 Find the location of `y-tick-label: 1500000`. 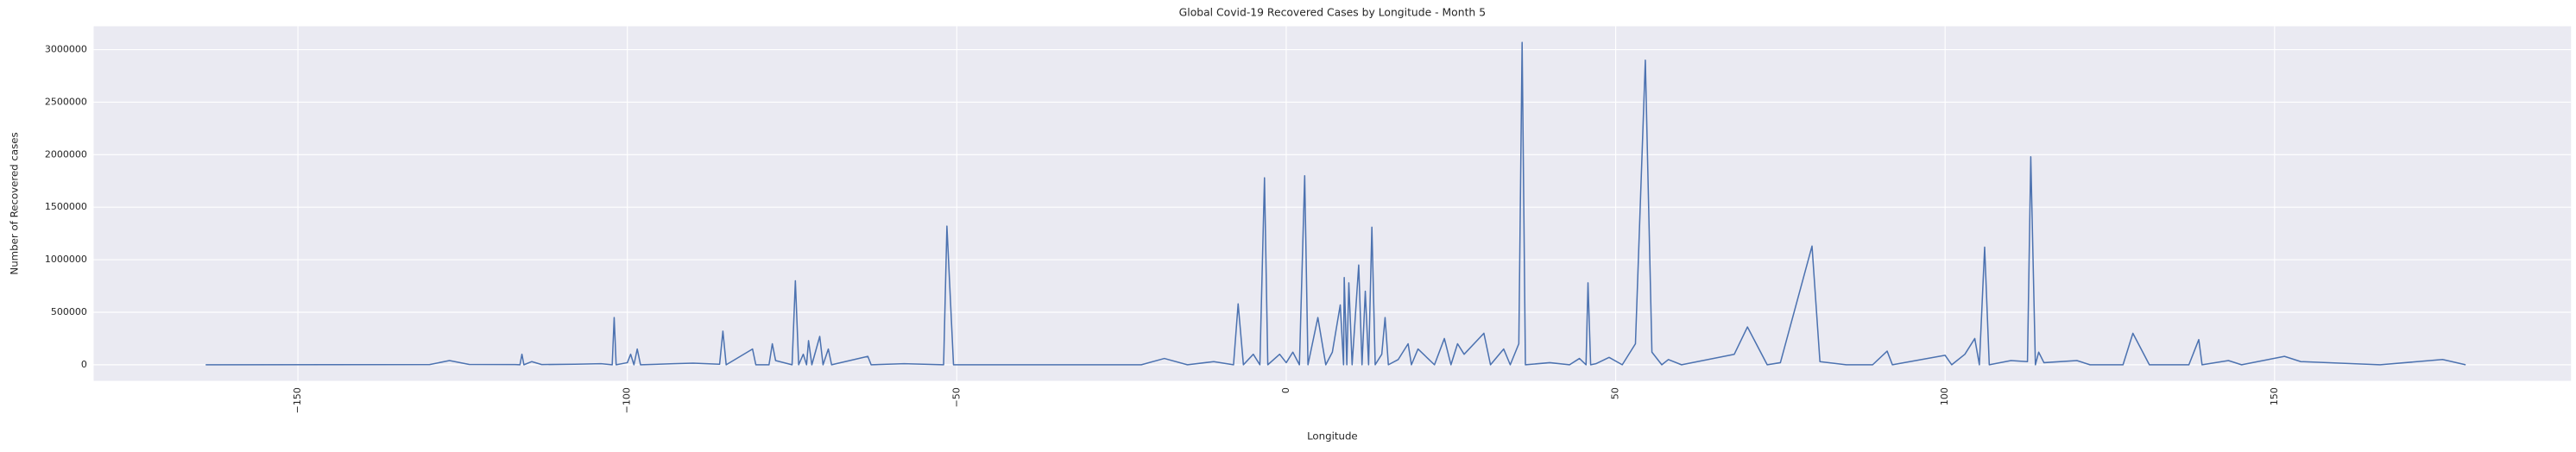

y-tick-label: 1500000 is located at coordinates (66, 206).